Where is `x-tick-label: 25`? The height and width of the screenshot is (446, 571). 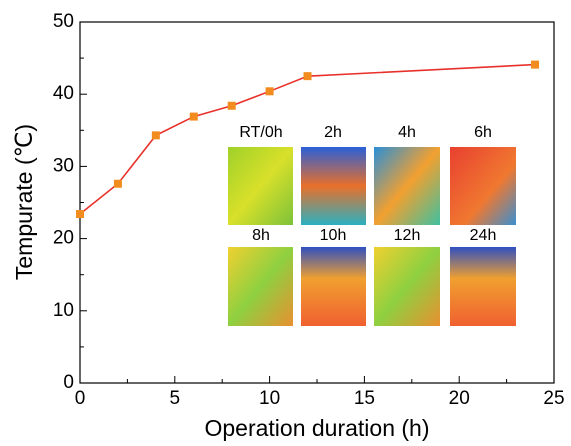 x-tick-label: 25 is located at coordinates (553, 398).